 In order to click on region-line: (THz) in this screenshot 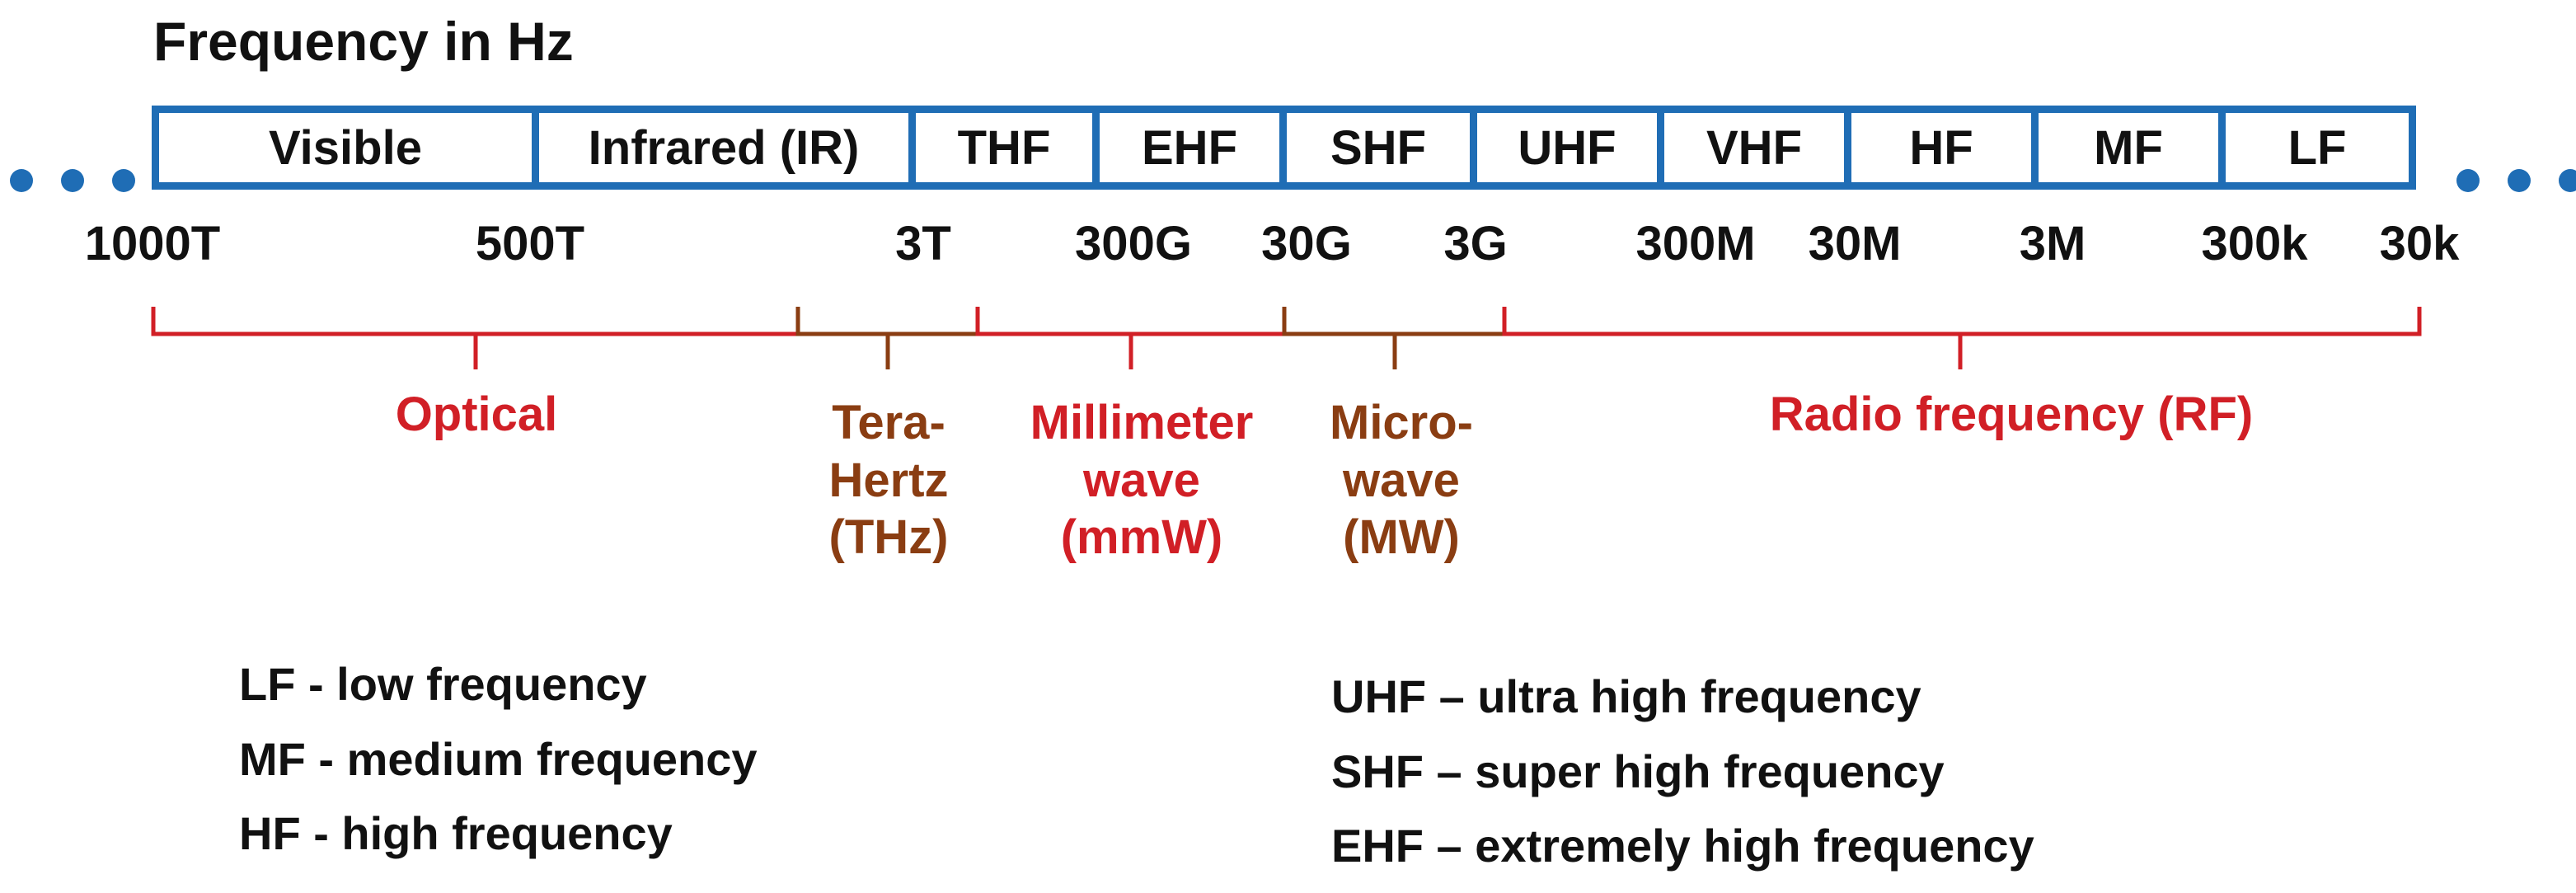, I will do `click(888, 538)`.